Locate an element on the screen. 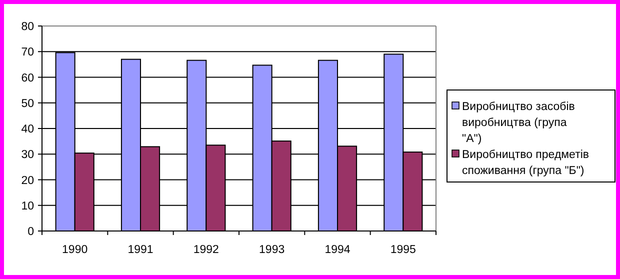 The height and width of the screenshot is (279, 620). y-tick-label: 70 is located at coordinates (27, 52).